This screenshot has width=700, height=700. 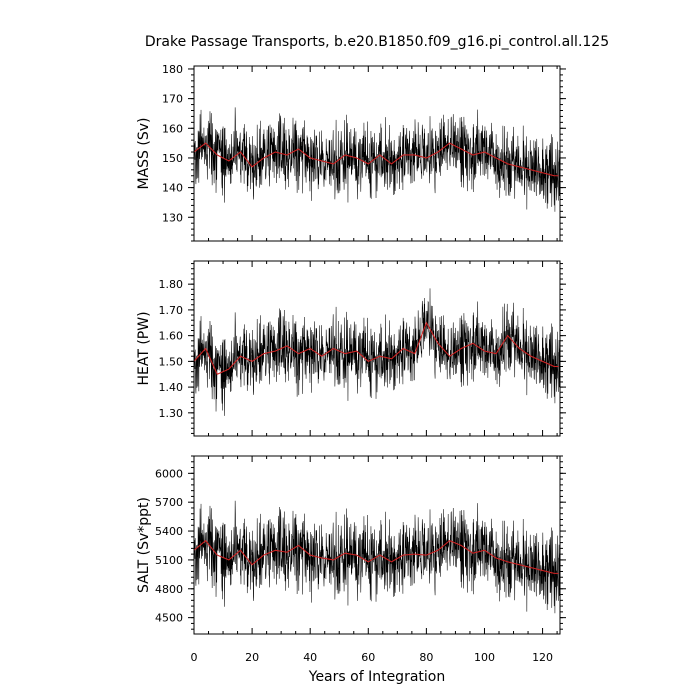 I want to click on heat-raw-series, so click(x=377, y=352).